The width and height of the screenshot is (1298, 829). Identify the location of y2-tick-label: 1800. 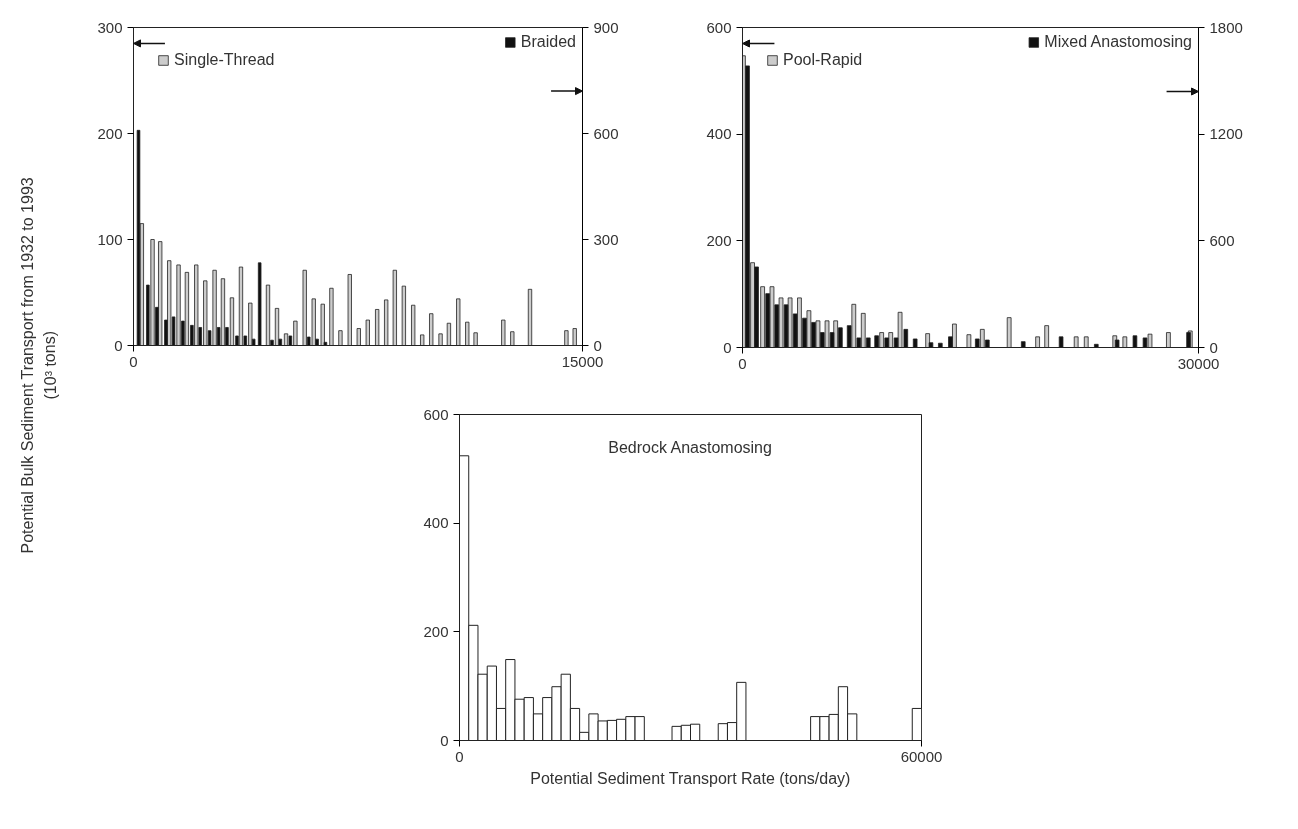
(1226, 27).